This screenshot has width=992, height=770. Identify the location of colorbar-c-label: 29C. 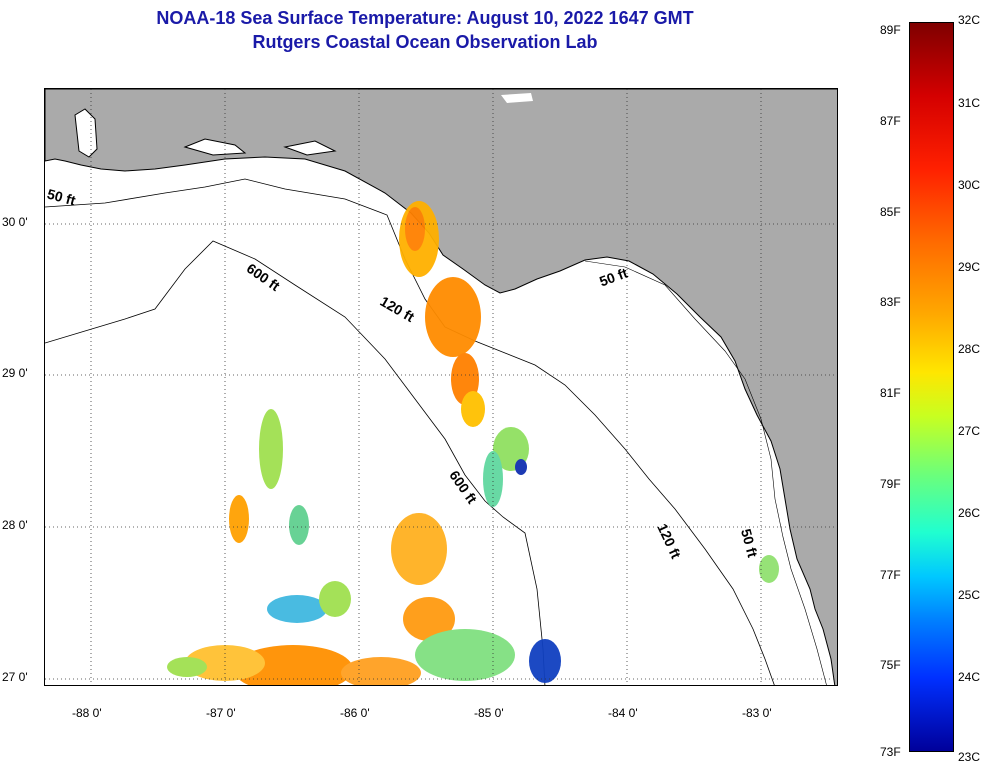
(969, 267).